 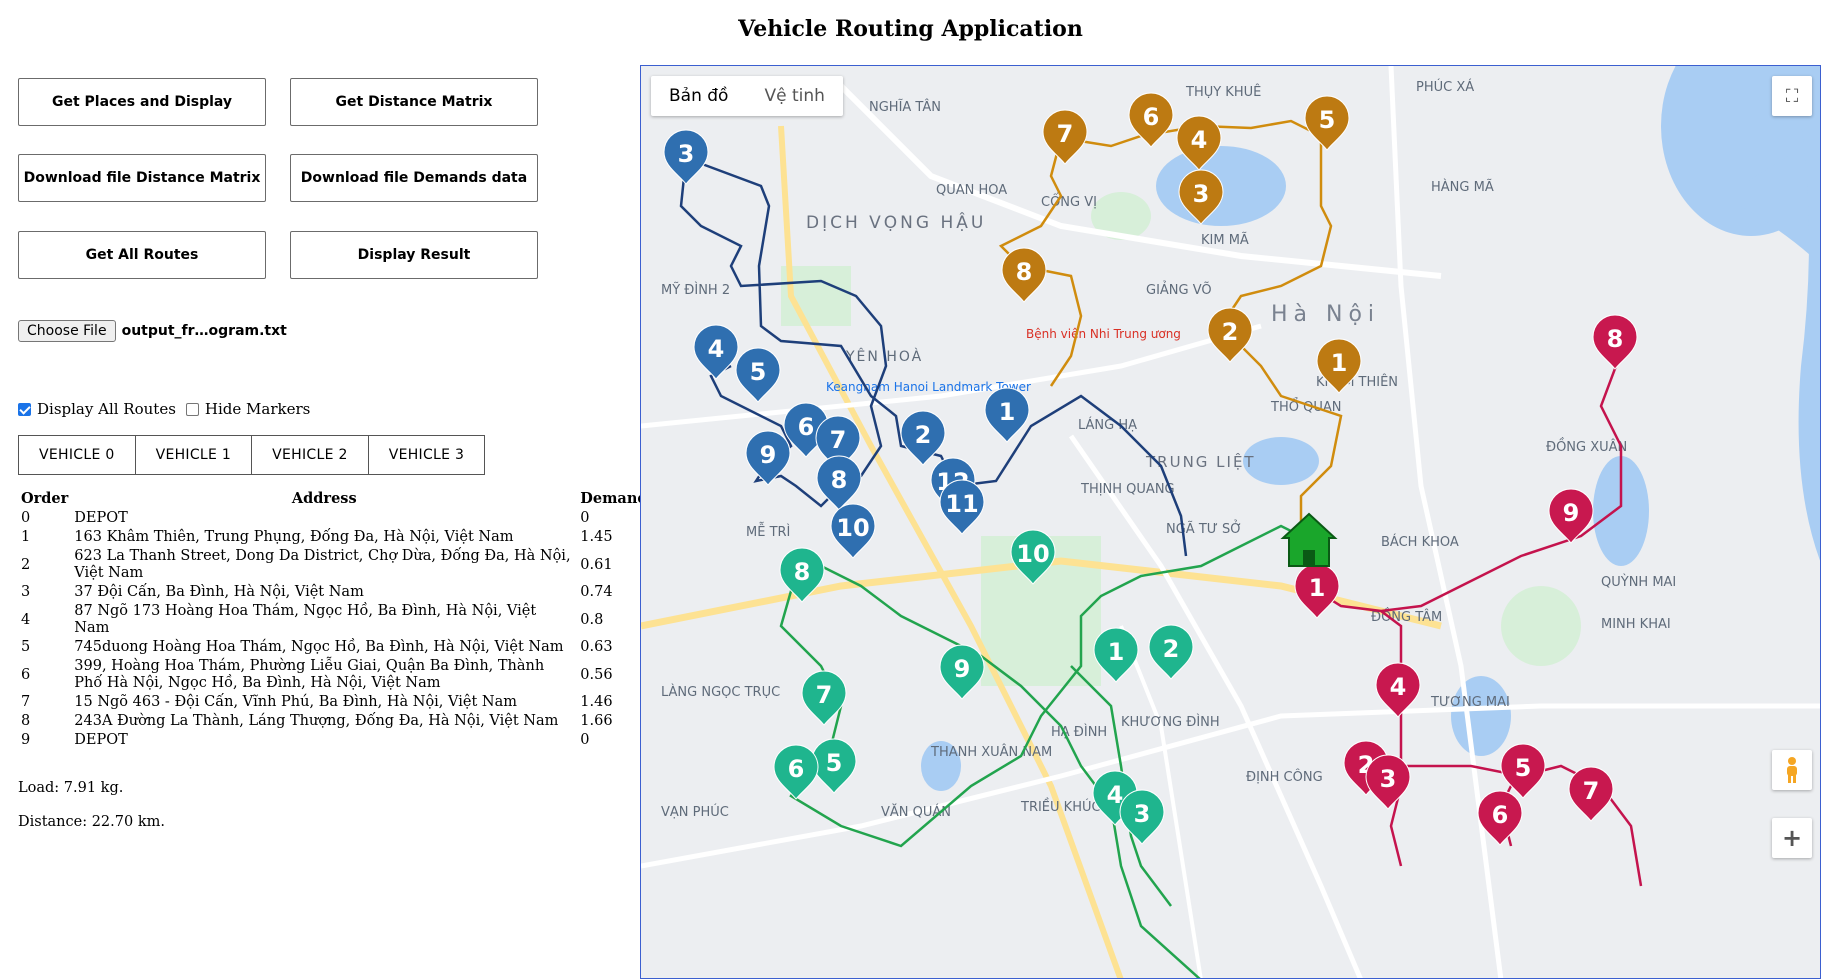 What do you see at coordinates (794, 96) in the screenshot?
I see `map-tab-satellite: Vệ tinh` at bounding box center [794, 96].